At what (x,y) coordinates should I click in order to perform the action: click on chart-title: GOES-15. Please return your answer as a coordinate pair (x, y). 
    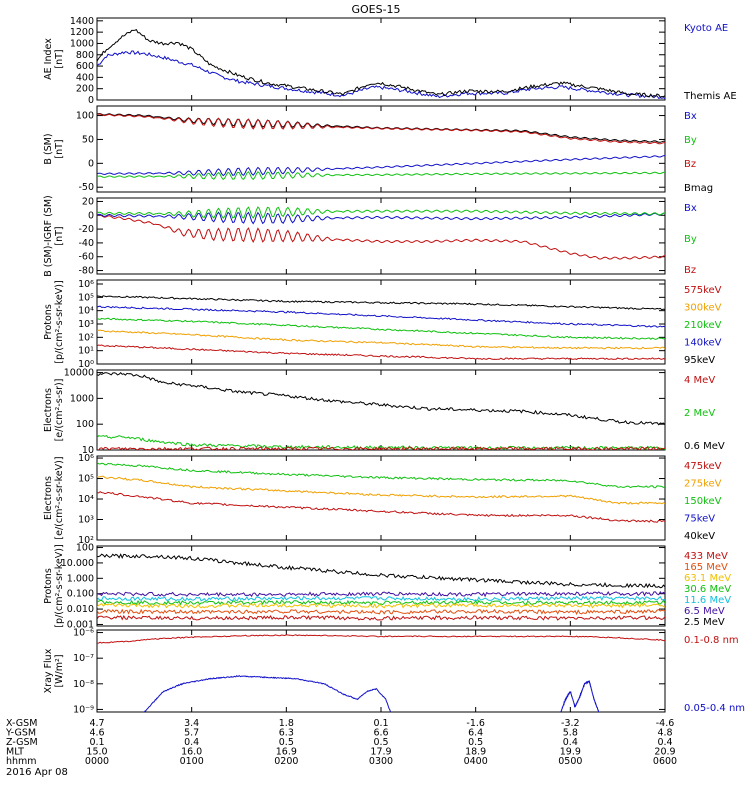
    Looking at the image, I should click on (375, 9).